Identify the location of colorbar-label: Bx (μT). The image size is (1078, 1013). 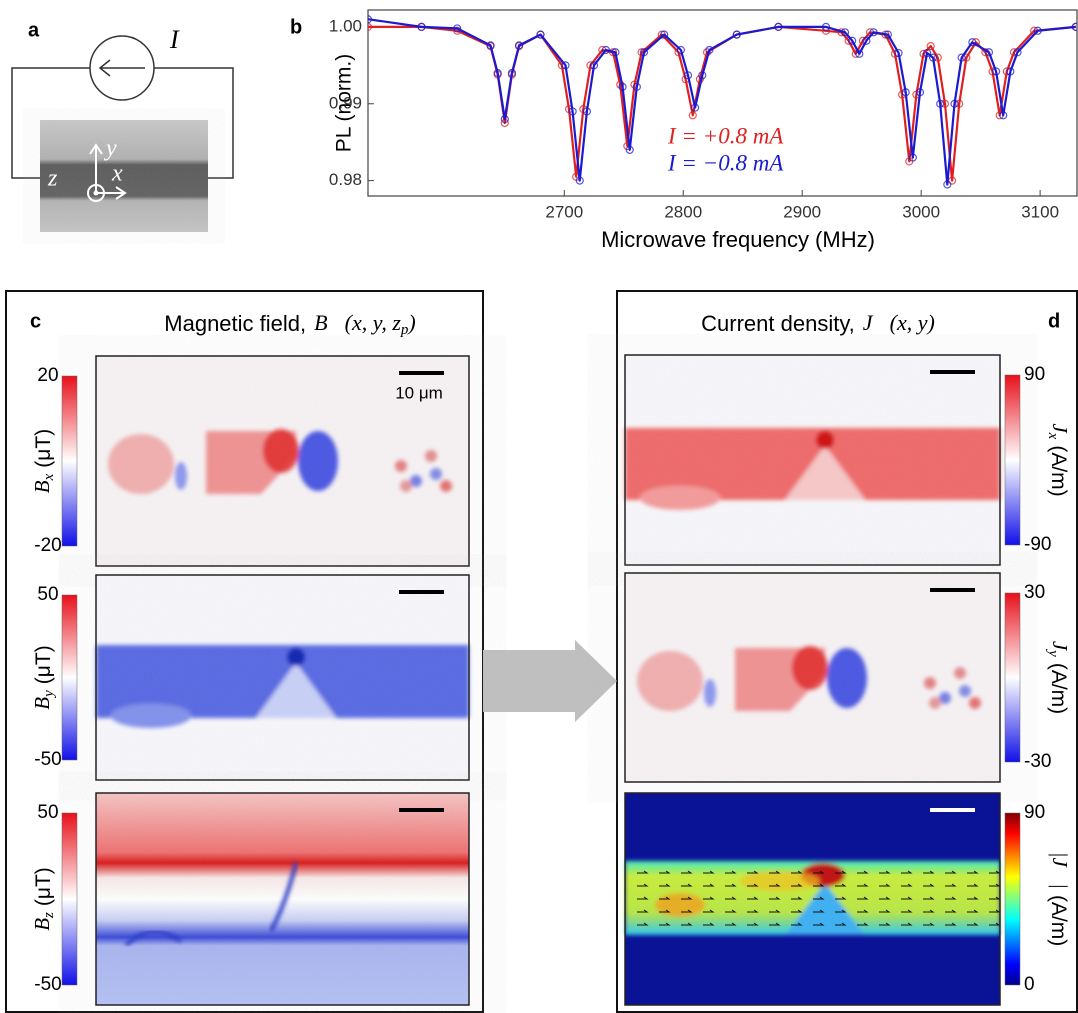
(44, 461).